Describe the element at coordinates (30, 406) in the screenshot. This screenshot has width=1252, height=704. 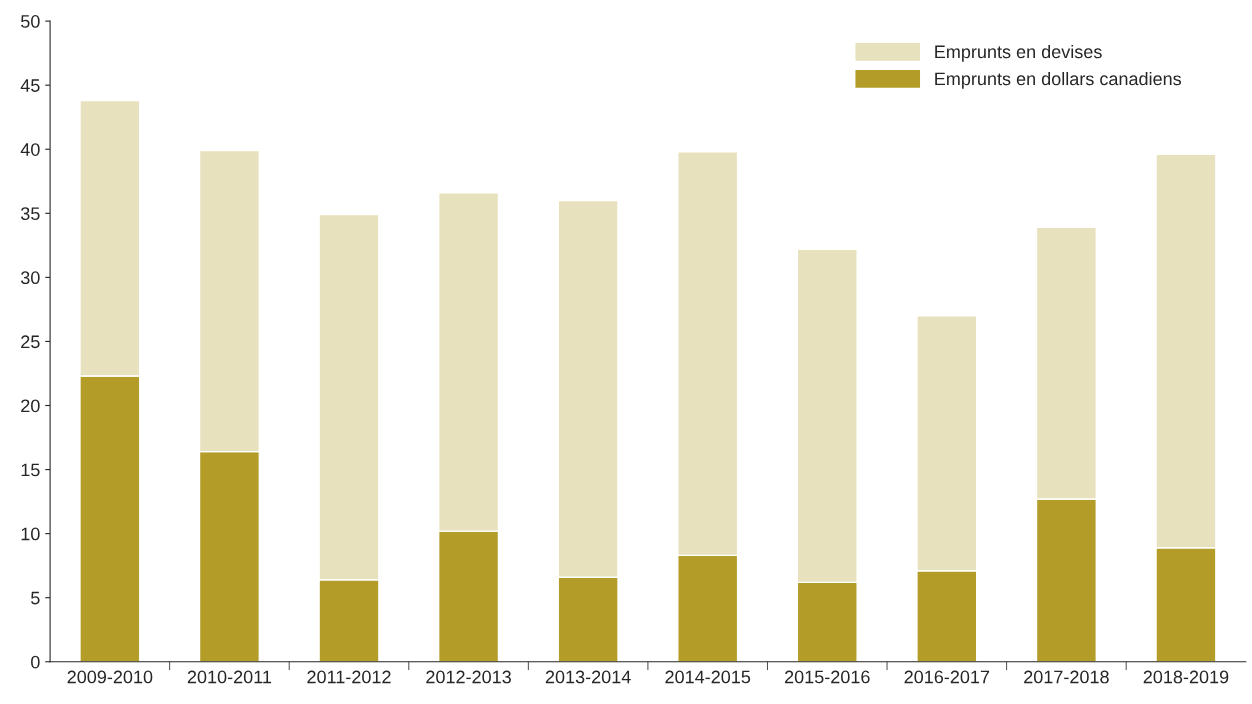
I see `y-tick-label: 20` at that location.